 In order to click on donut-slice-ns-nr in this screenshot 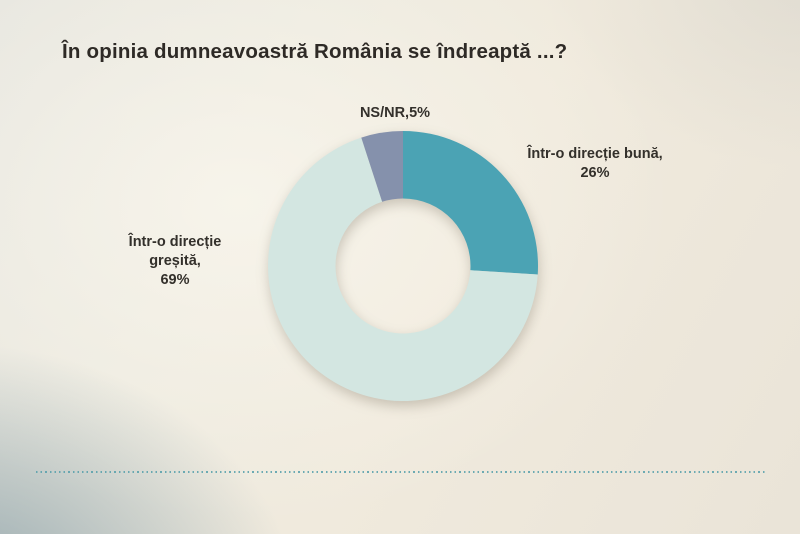, I will do `click(382, 166)`.